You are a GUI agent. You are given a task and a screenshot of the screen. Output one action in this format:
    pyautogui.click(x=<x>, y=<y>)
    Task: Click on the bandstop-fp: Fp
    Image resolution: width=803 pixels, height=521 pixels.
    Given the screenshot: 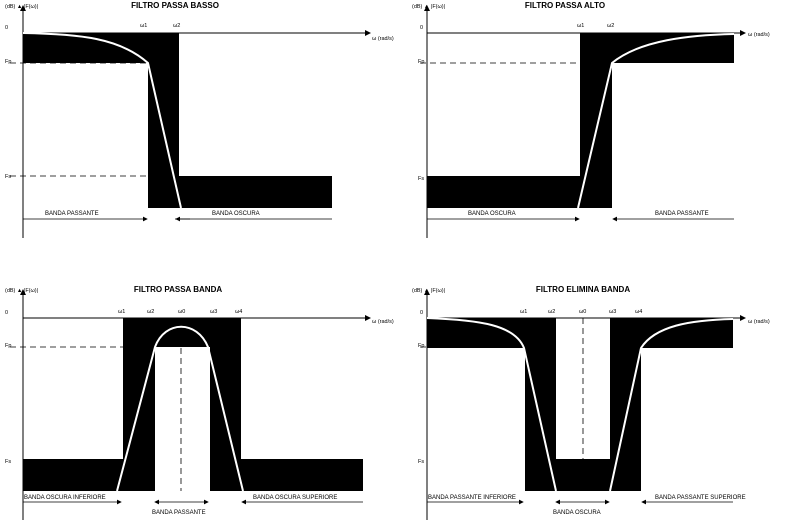 What is the action you would take?
    pyautogui.click(x=421, y=346)
    